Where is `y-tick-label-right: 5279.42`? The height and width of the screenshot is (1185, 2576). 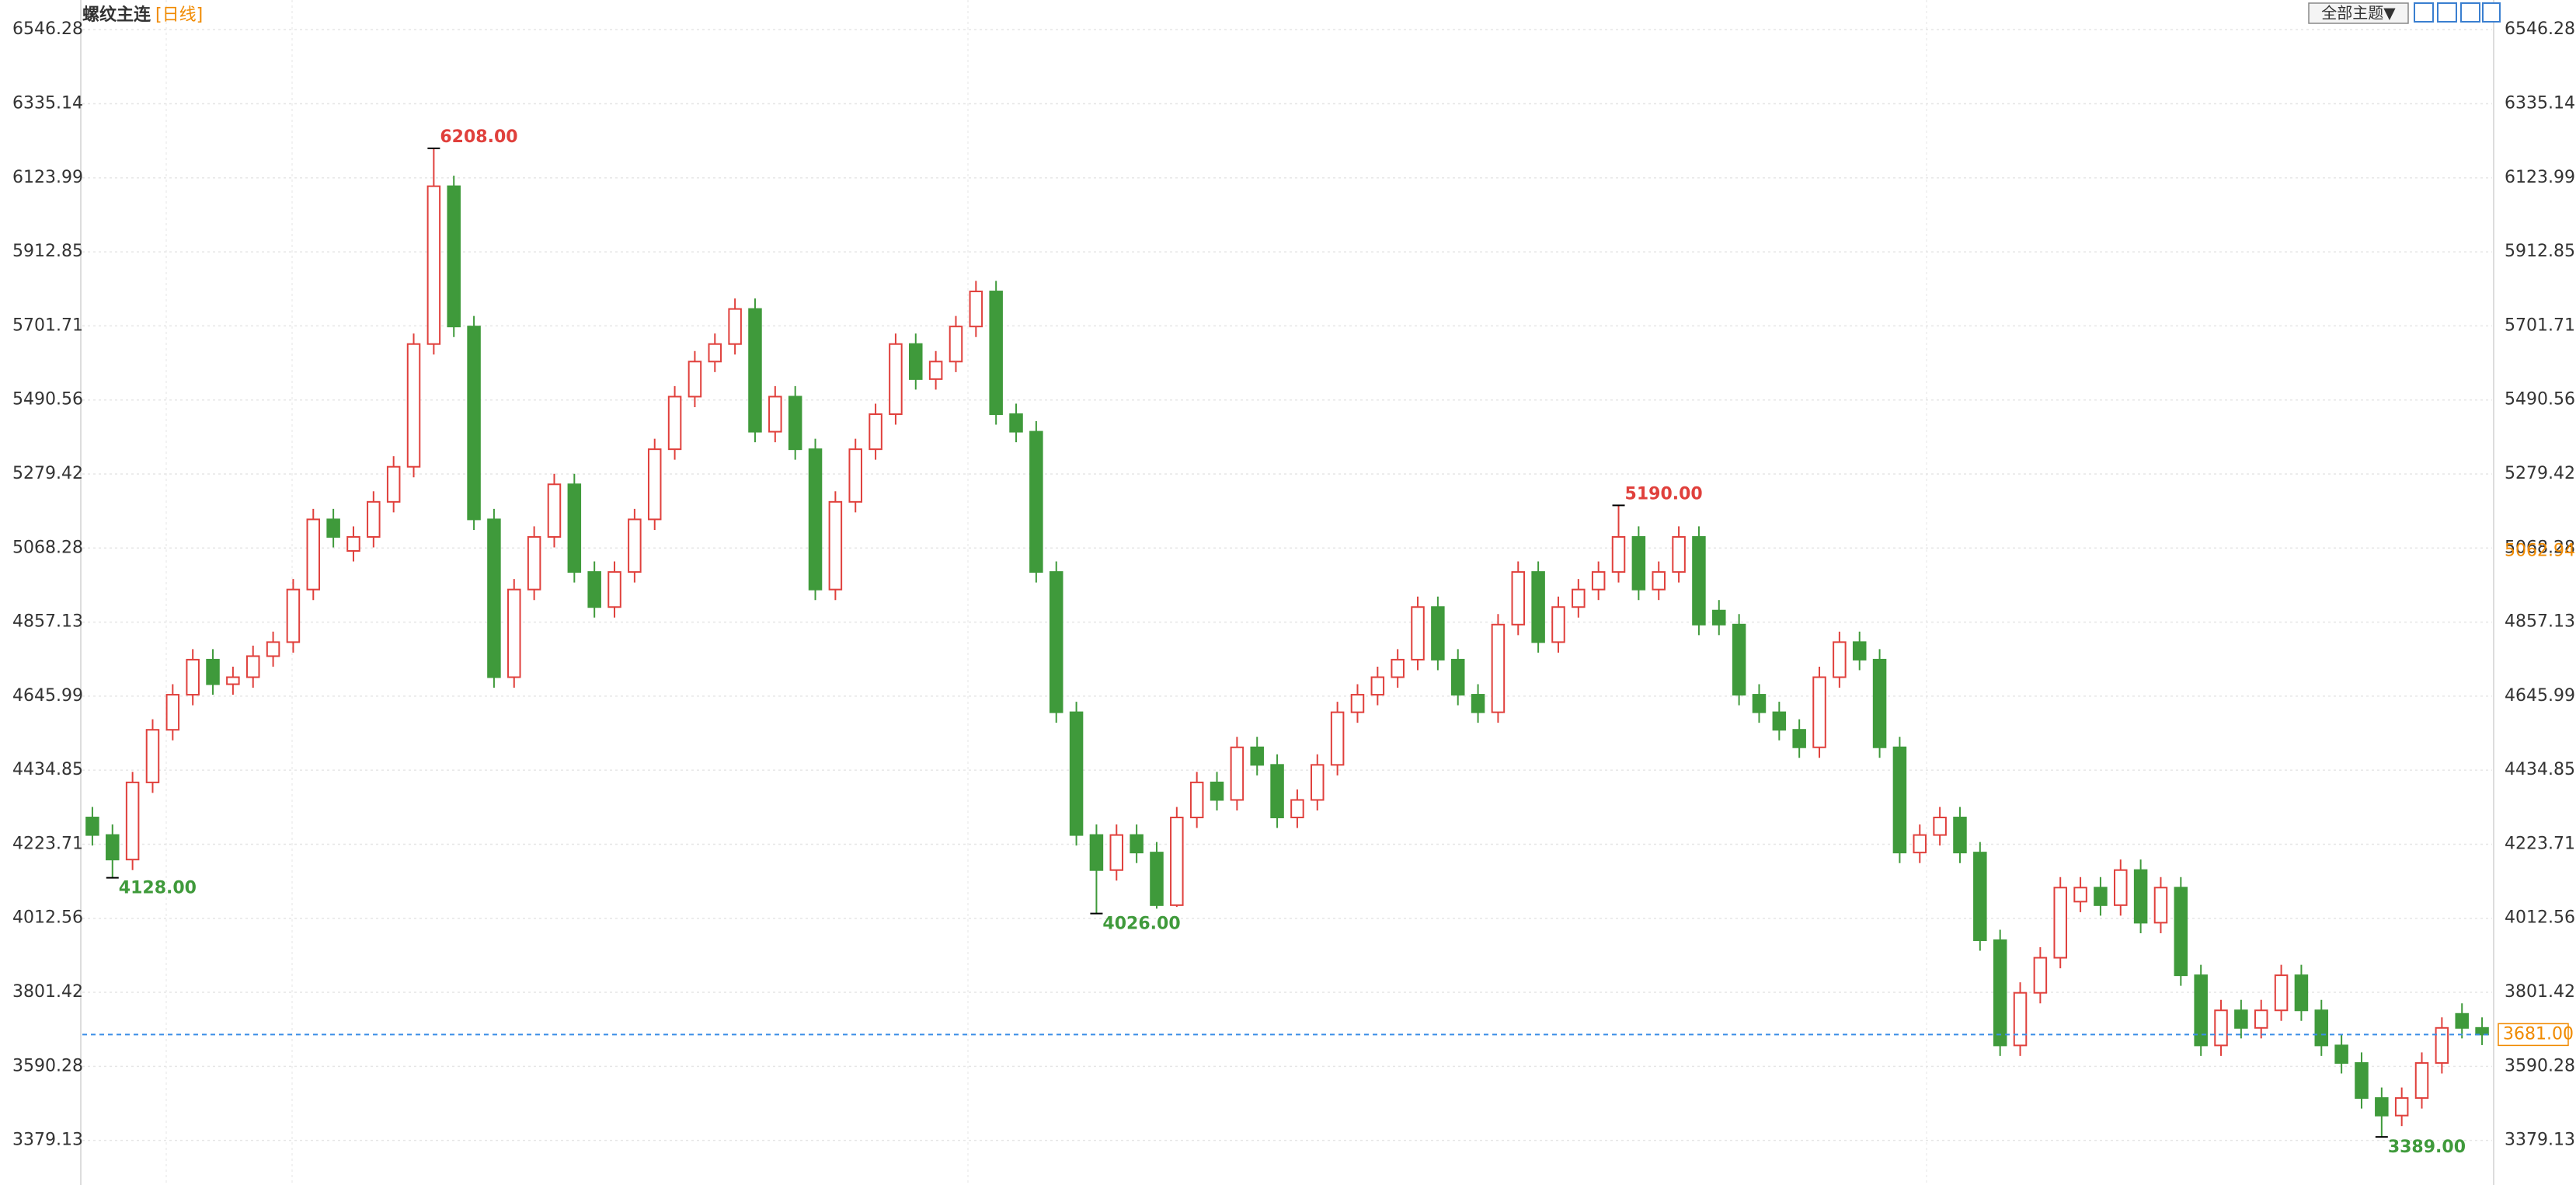
y-tick-label-right: 5279.42 is located at coordinates (2540, 474).